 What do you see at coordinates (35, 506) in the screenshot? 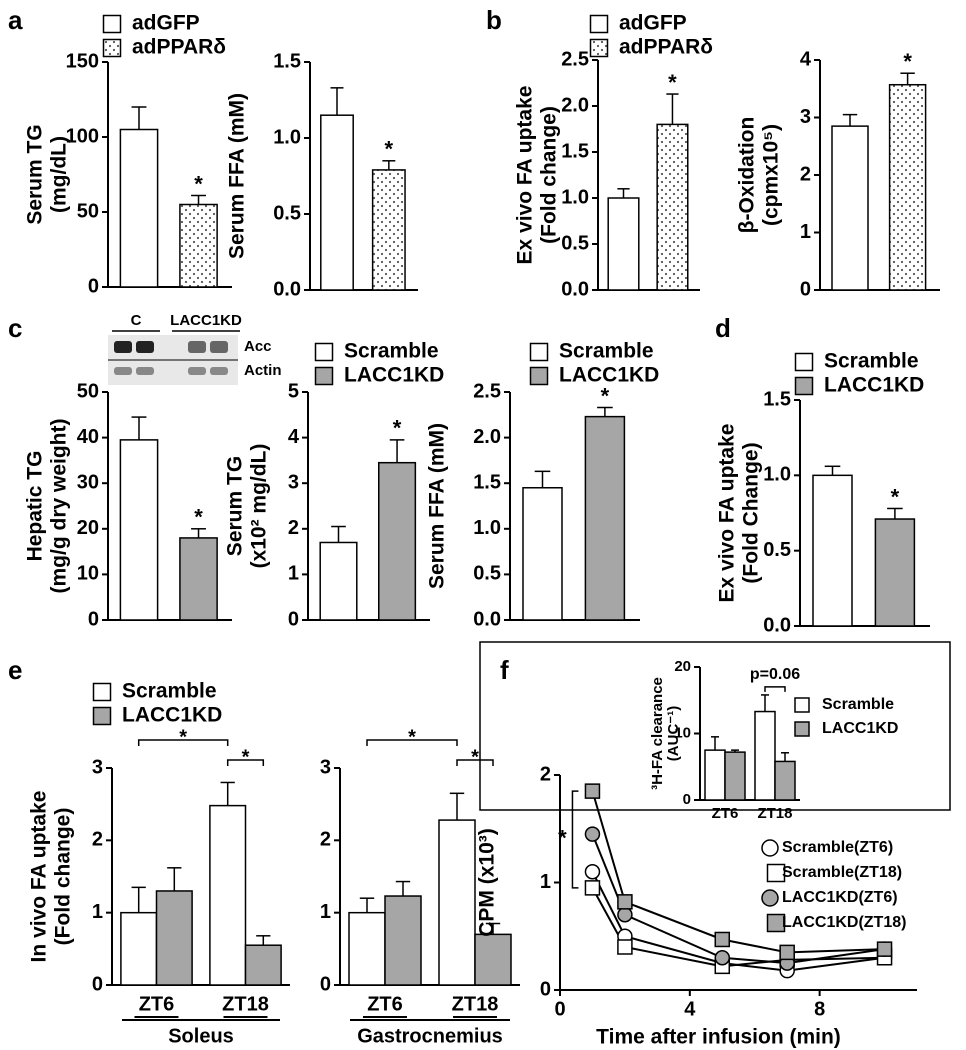
I see `y-axis-label: Hepatic TG` at bounding box center [35, 506].